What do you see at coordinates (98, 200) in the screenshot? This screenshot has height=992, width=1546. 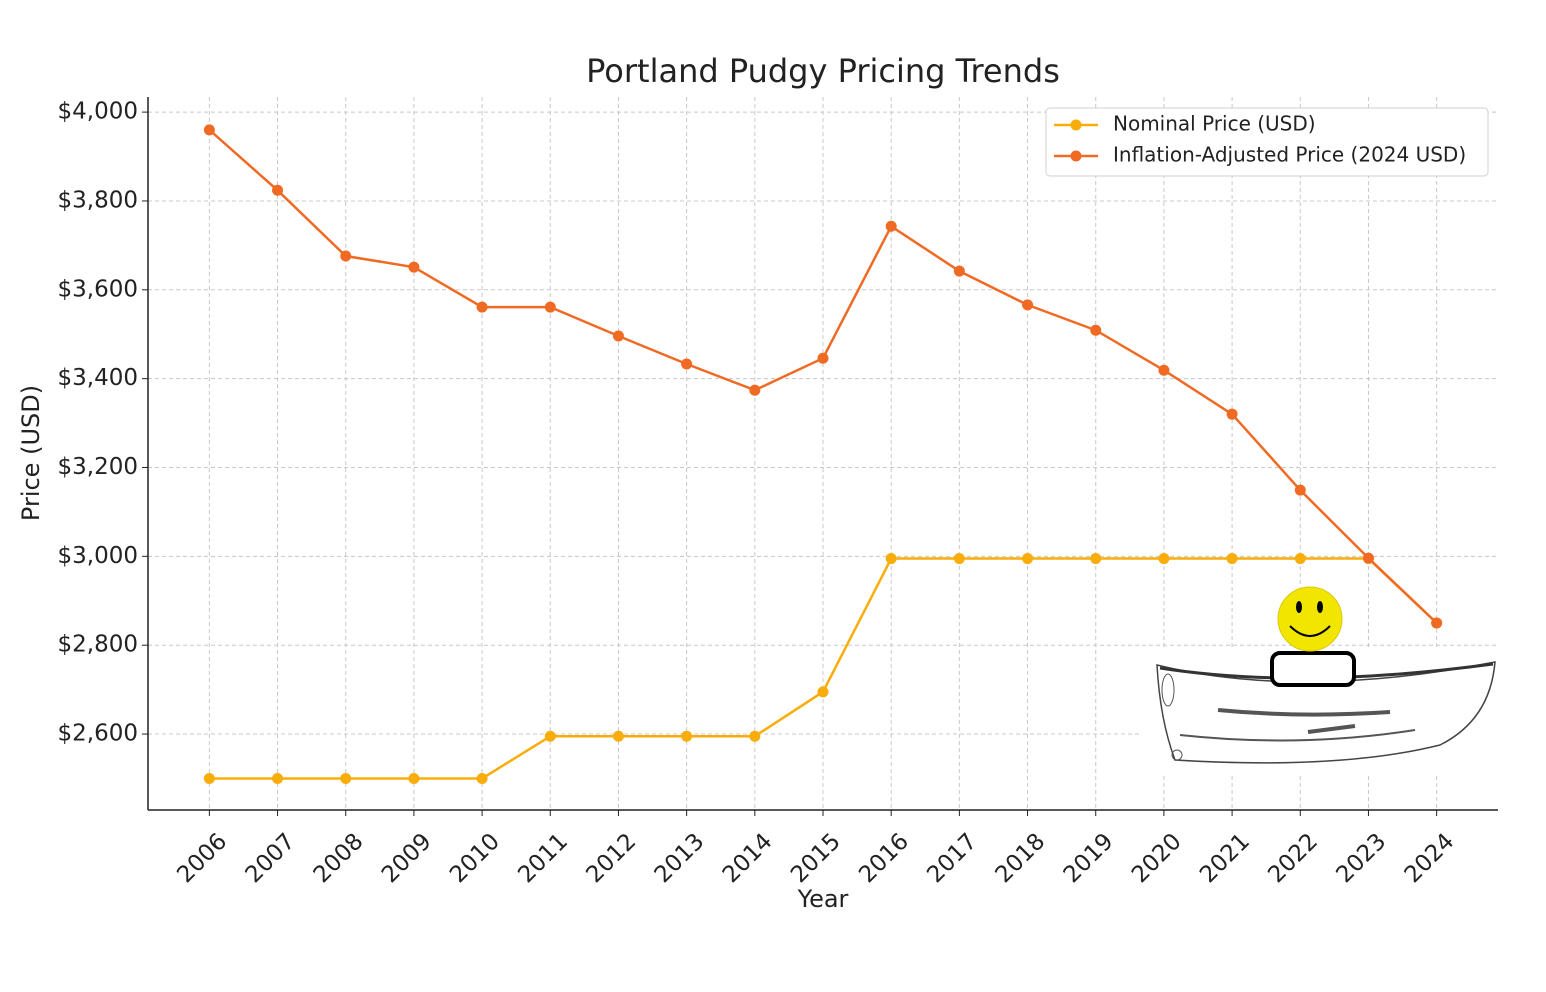 I see `y-tick-label: $3,800` at bounding box center [98, 200].